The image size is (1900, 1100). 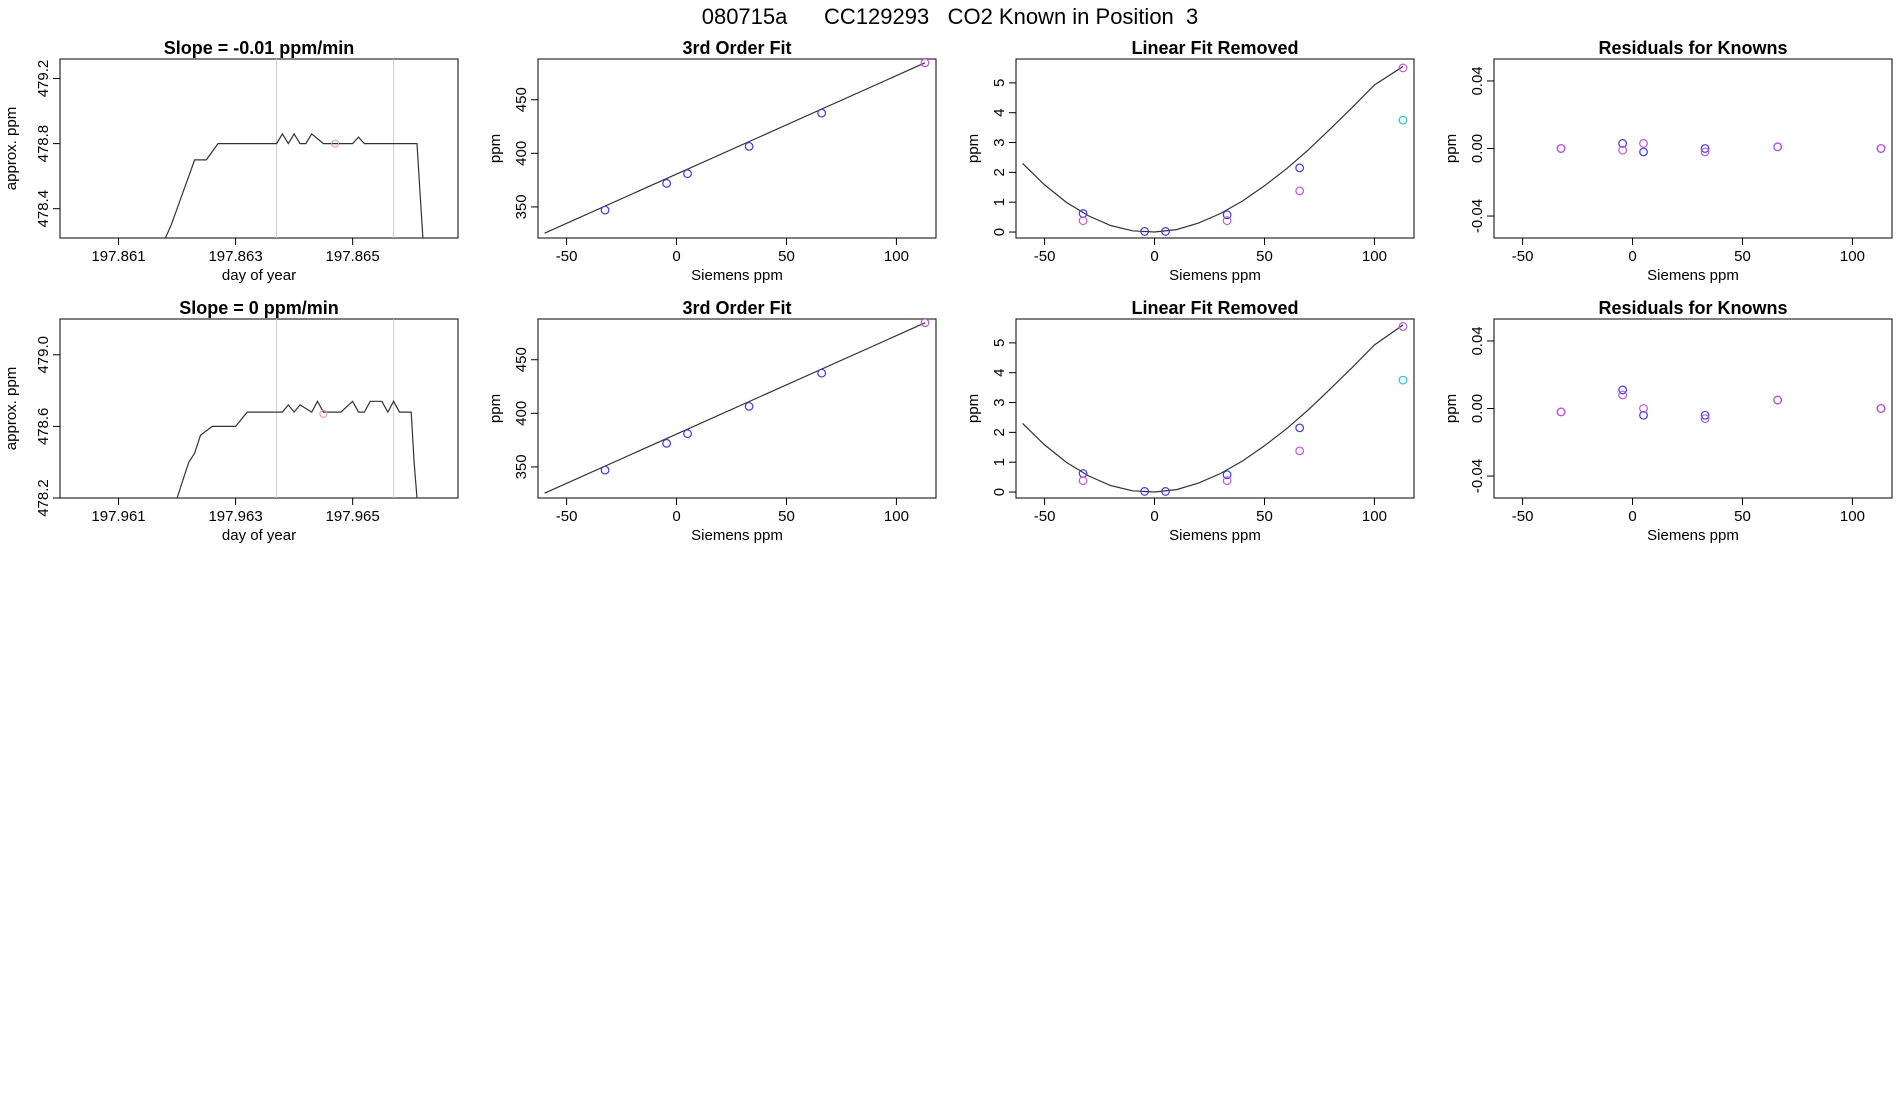 What do you see at coordinates (11, 148) in the screenshot?
I see `y-axis-label: approx. ppm` at bounding box center [11, 148].